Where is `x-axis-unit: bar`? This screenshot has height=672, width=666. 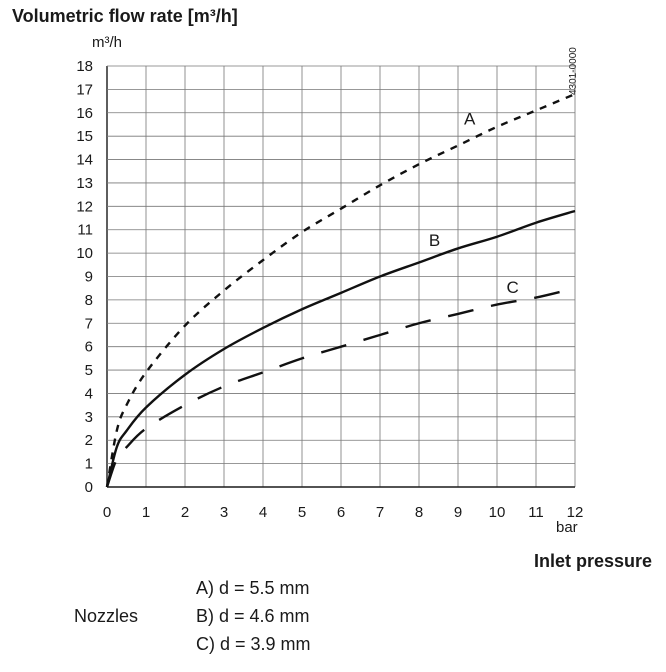 x-axis-unit: bar is located at coordinates (567, 527).